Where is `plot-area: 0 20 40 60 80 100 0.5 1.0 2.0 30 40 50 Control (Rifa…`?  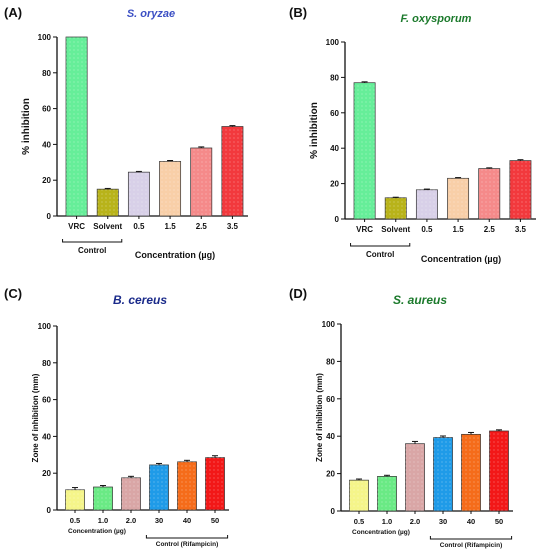 plot-area: 0 20 40 60 80 100 0.5 1.0 2.0 30 40 50 Control (Rifa… is located at coordinates (130, 435).